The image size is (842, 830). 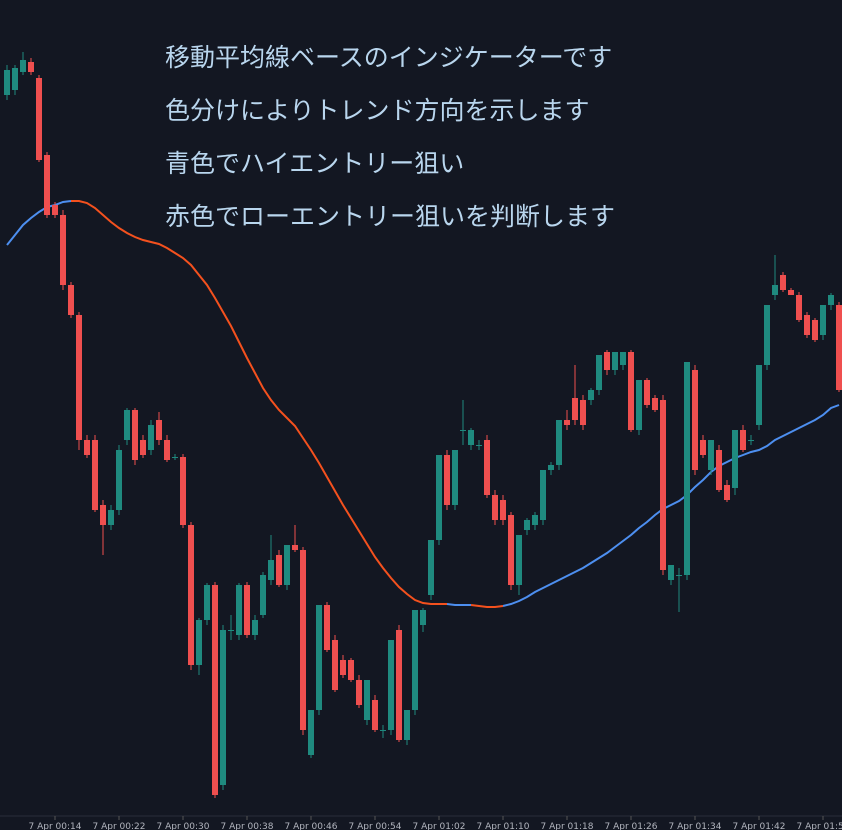 What do you see at coordinates (183, 826) in the screenshot?
I see `x-tick-label: 7 Apr 00:30` at bounding box center [183, 826].